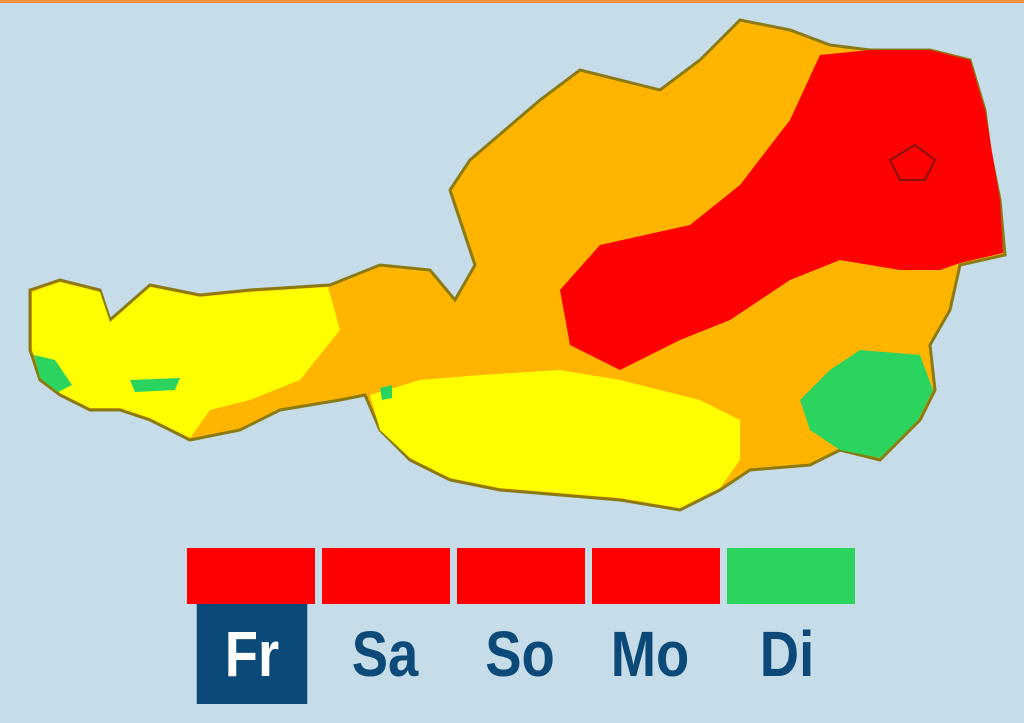 Image resolution: width=1024 pixels, height=723 pixels. What do you see at coordinates (386, 392) in the screenshot?
I see `region-green-east-tyrol` at bounding box center [386, 392].